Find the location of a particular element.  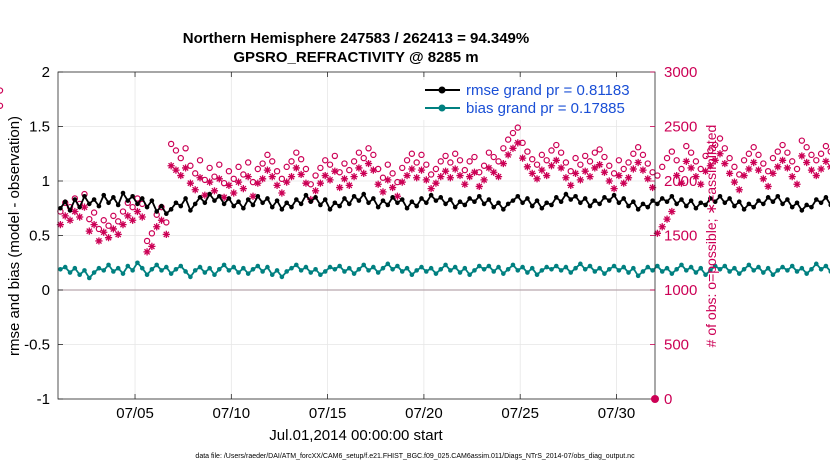

rmse-series is located at coordinates (444, 203).